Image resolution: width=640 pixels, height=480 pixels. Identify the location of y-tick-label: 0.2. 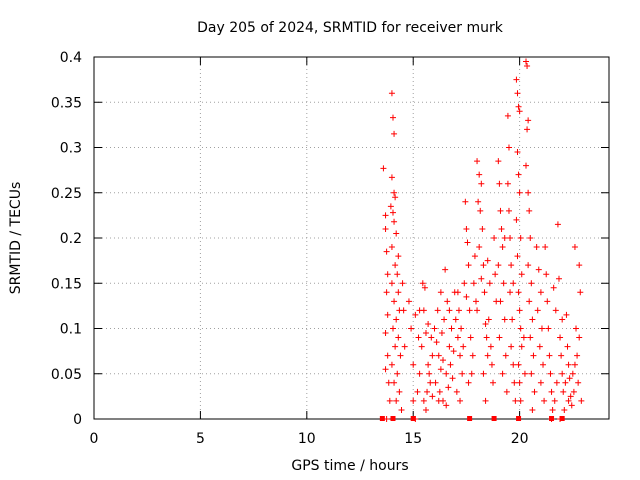
(71, 239).